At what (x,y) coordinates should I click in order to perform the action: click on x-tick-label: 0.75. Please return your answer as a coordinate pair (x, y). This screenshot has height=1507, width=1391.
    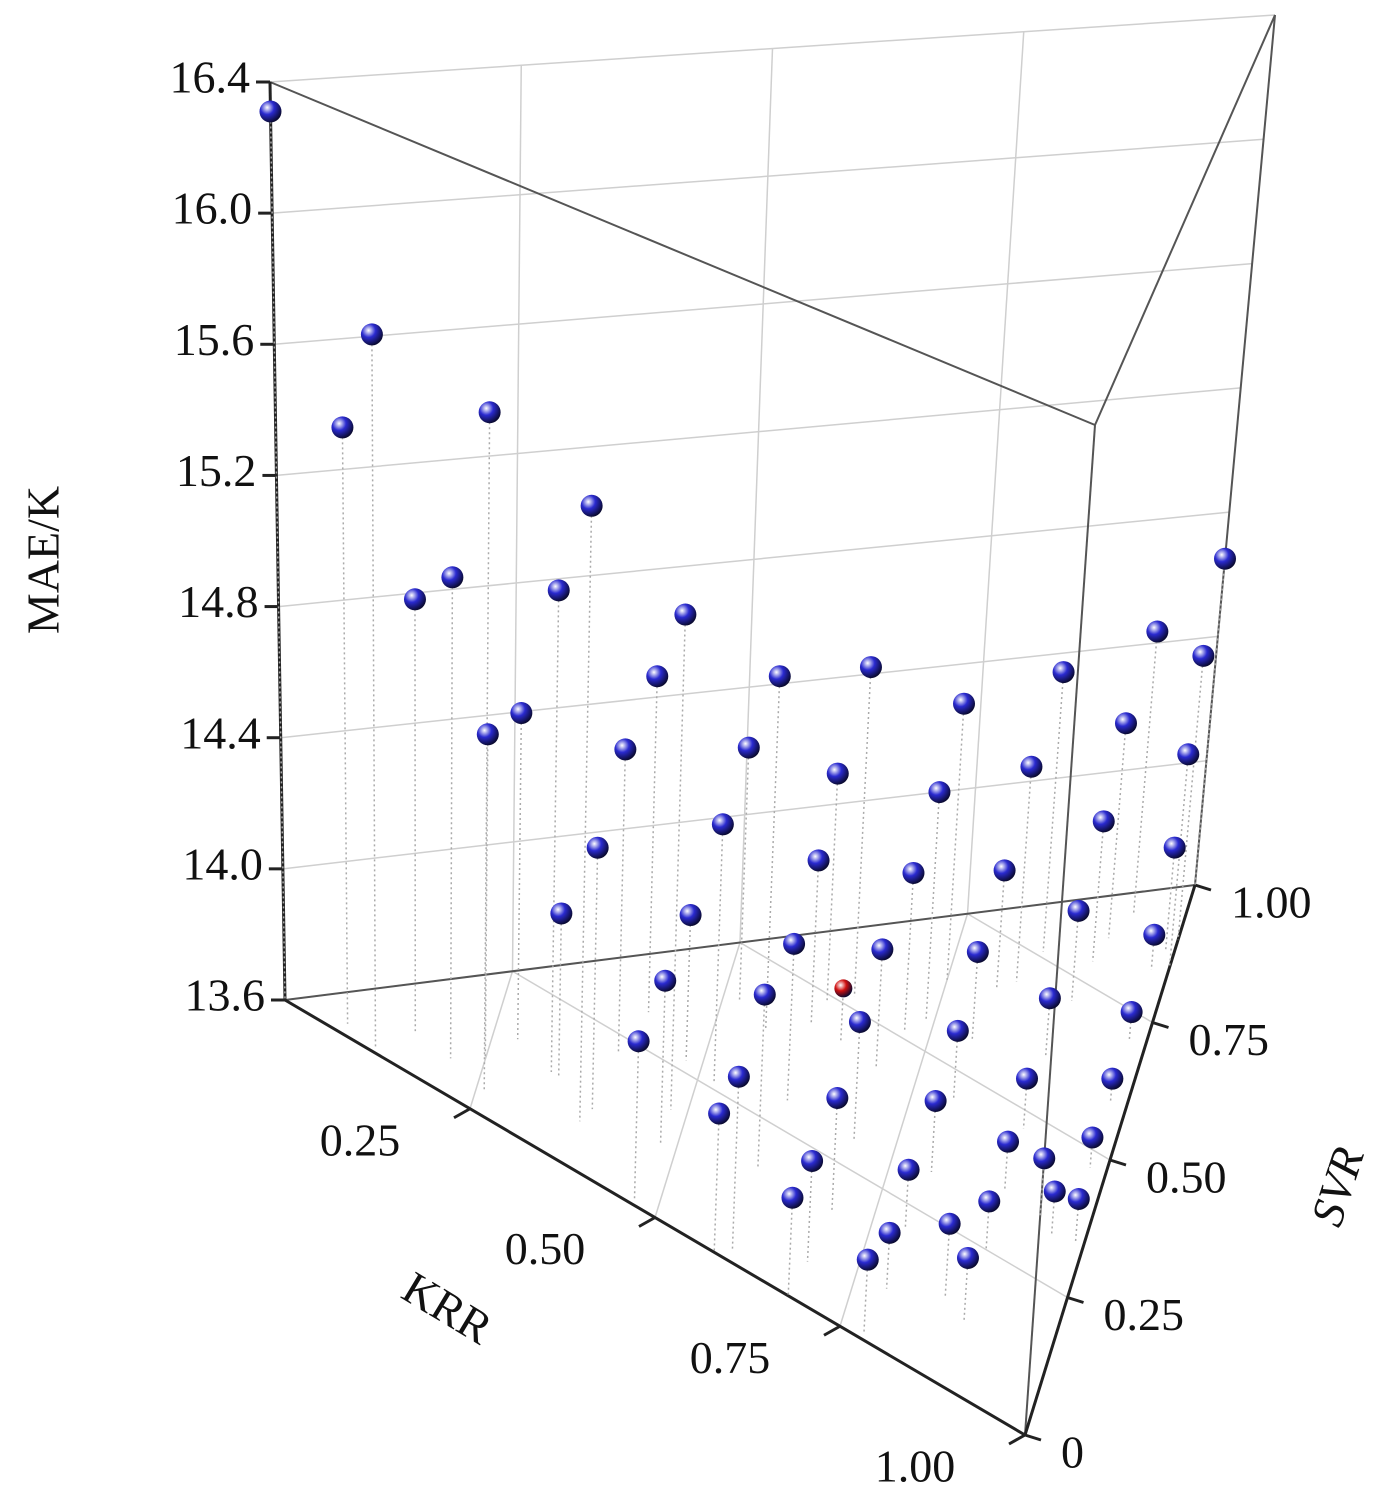
    Looking at the image, I should click on (730, 1357).